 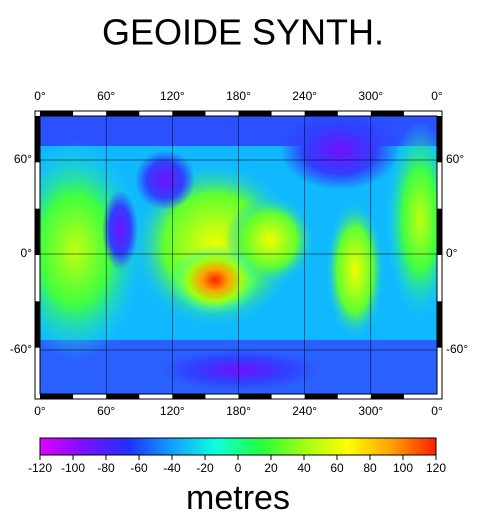 What do you see at coordinates (172, 468) in the screenshot?
I see `colorbar-tick-label: -40` at bounding box center [172, 468].